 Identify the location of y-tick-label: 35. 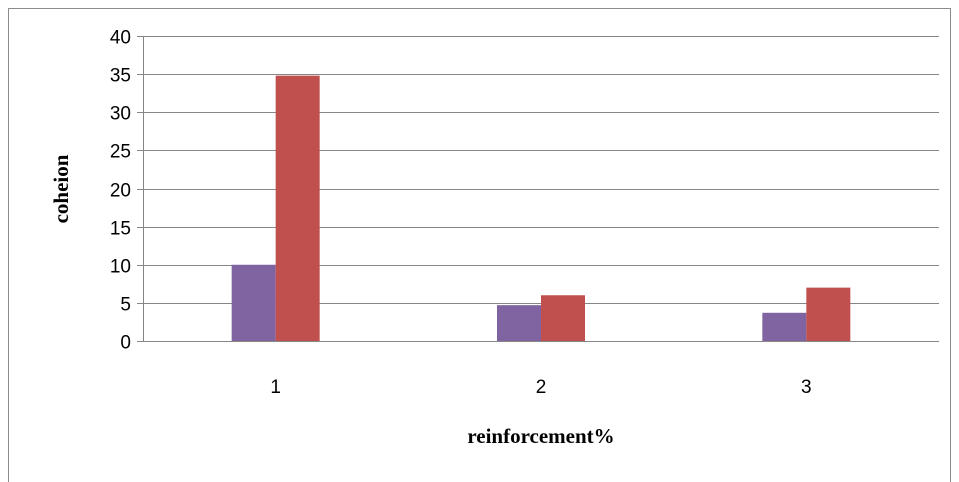
(120, 76).